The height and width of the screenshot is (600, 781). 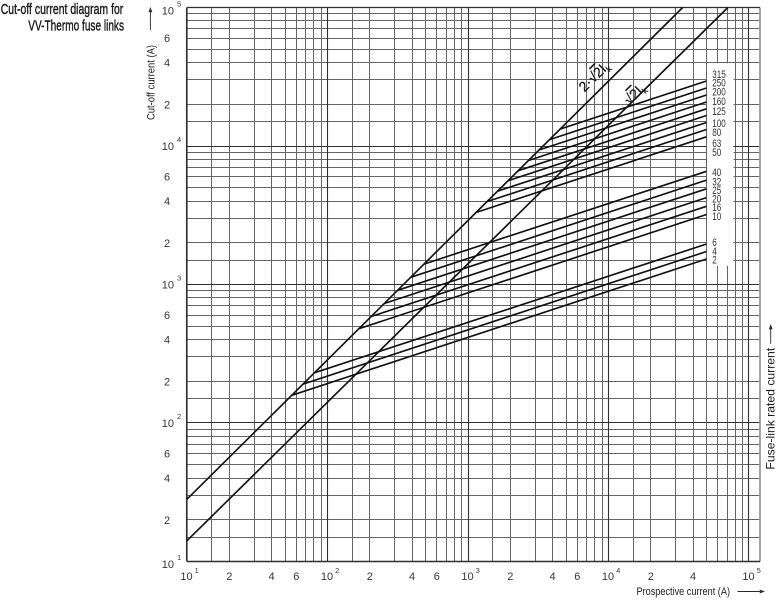 What do you see at coordinates (716, 217) in the screenshot?
I see `svg-text: 10` at bounding box center [716, 217].